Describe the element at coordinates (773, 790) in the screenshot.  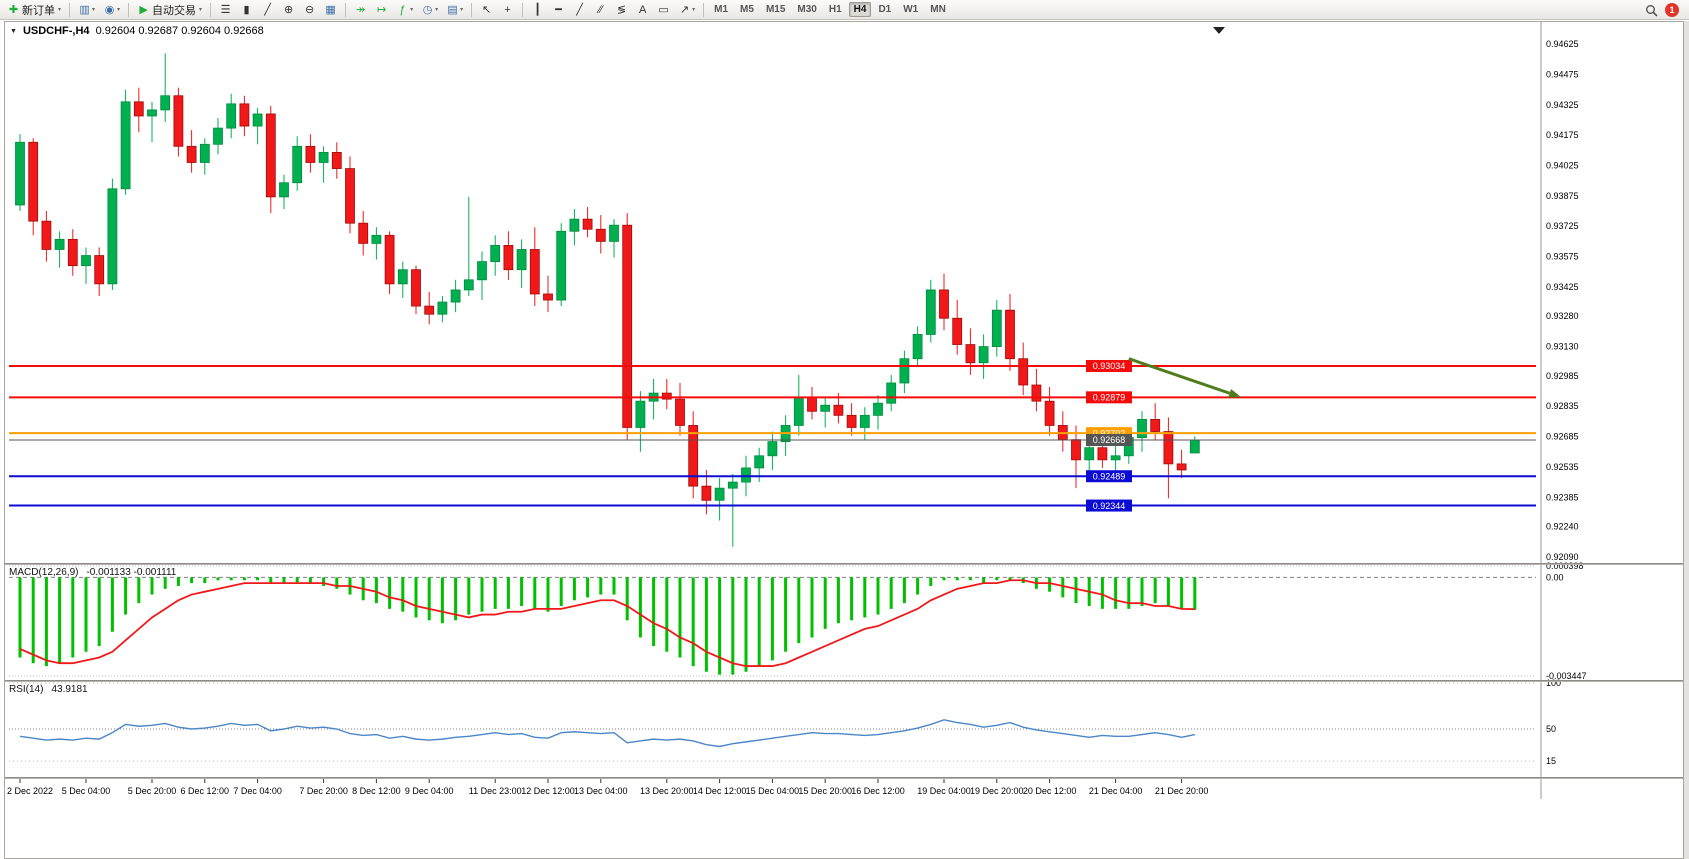
I see `time-axis` at that location.